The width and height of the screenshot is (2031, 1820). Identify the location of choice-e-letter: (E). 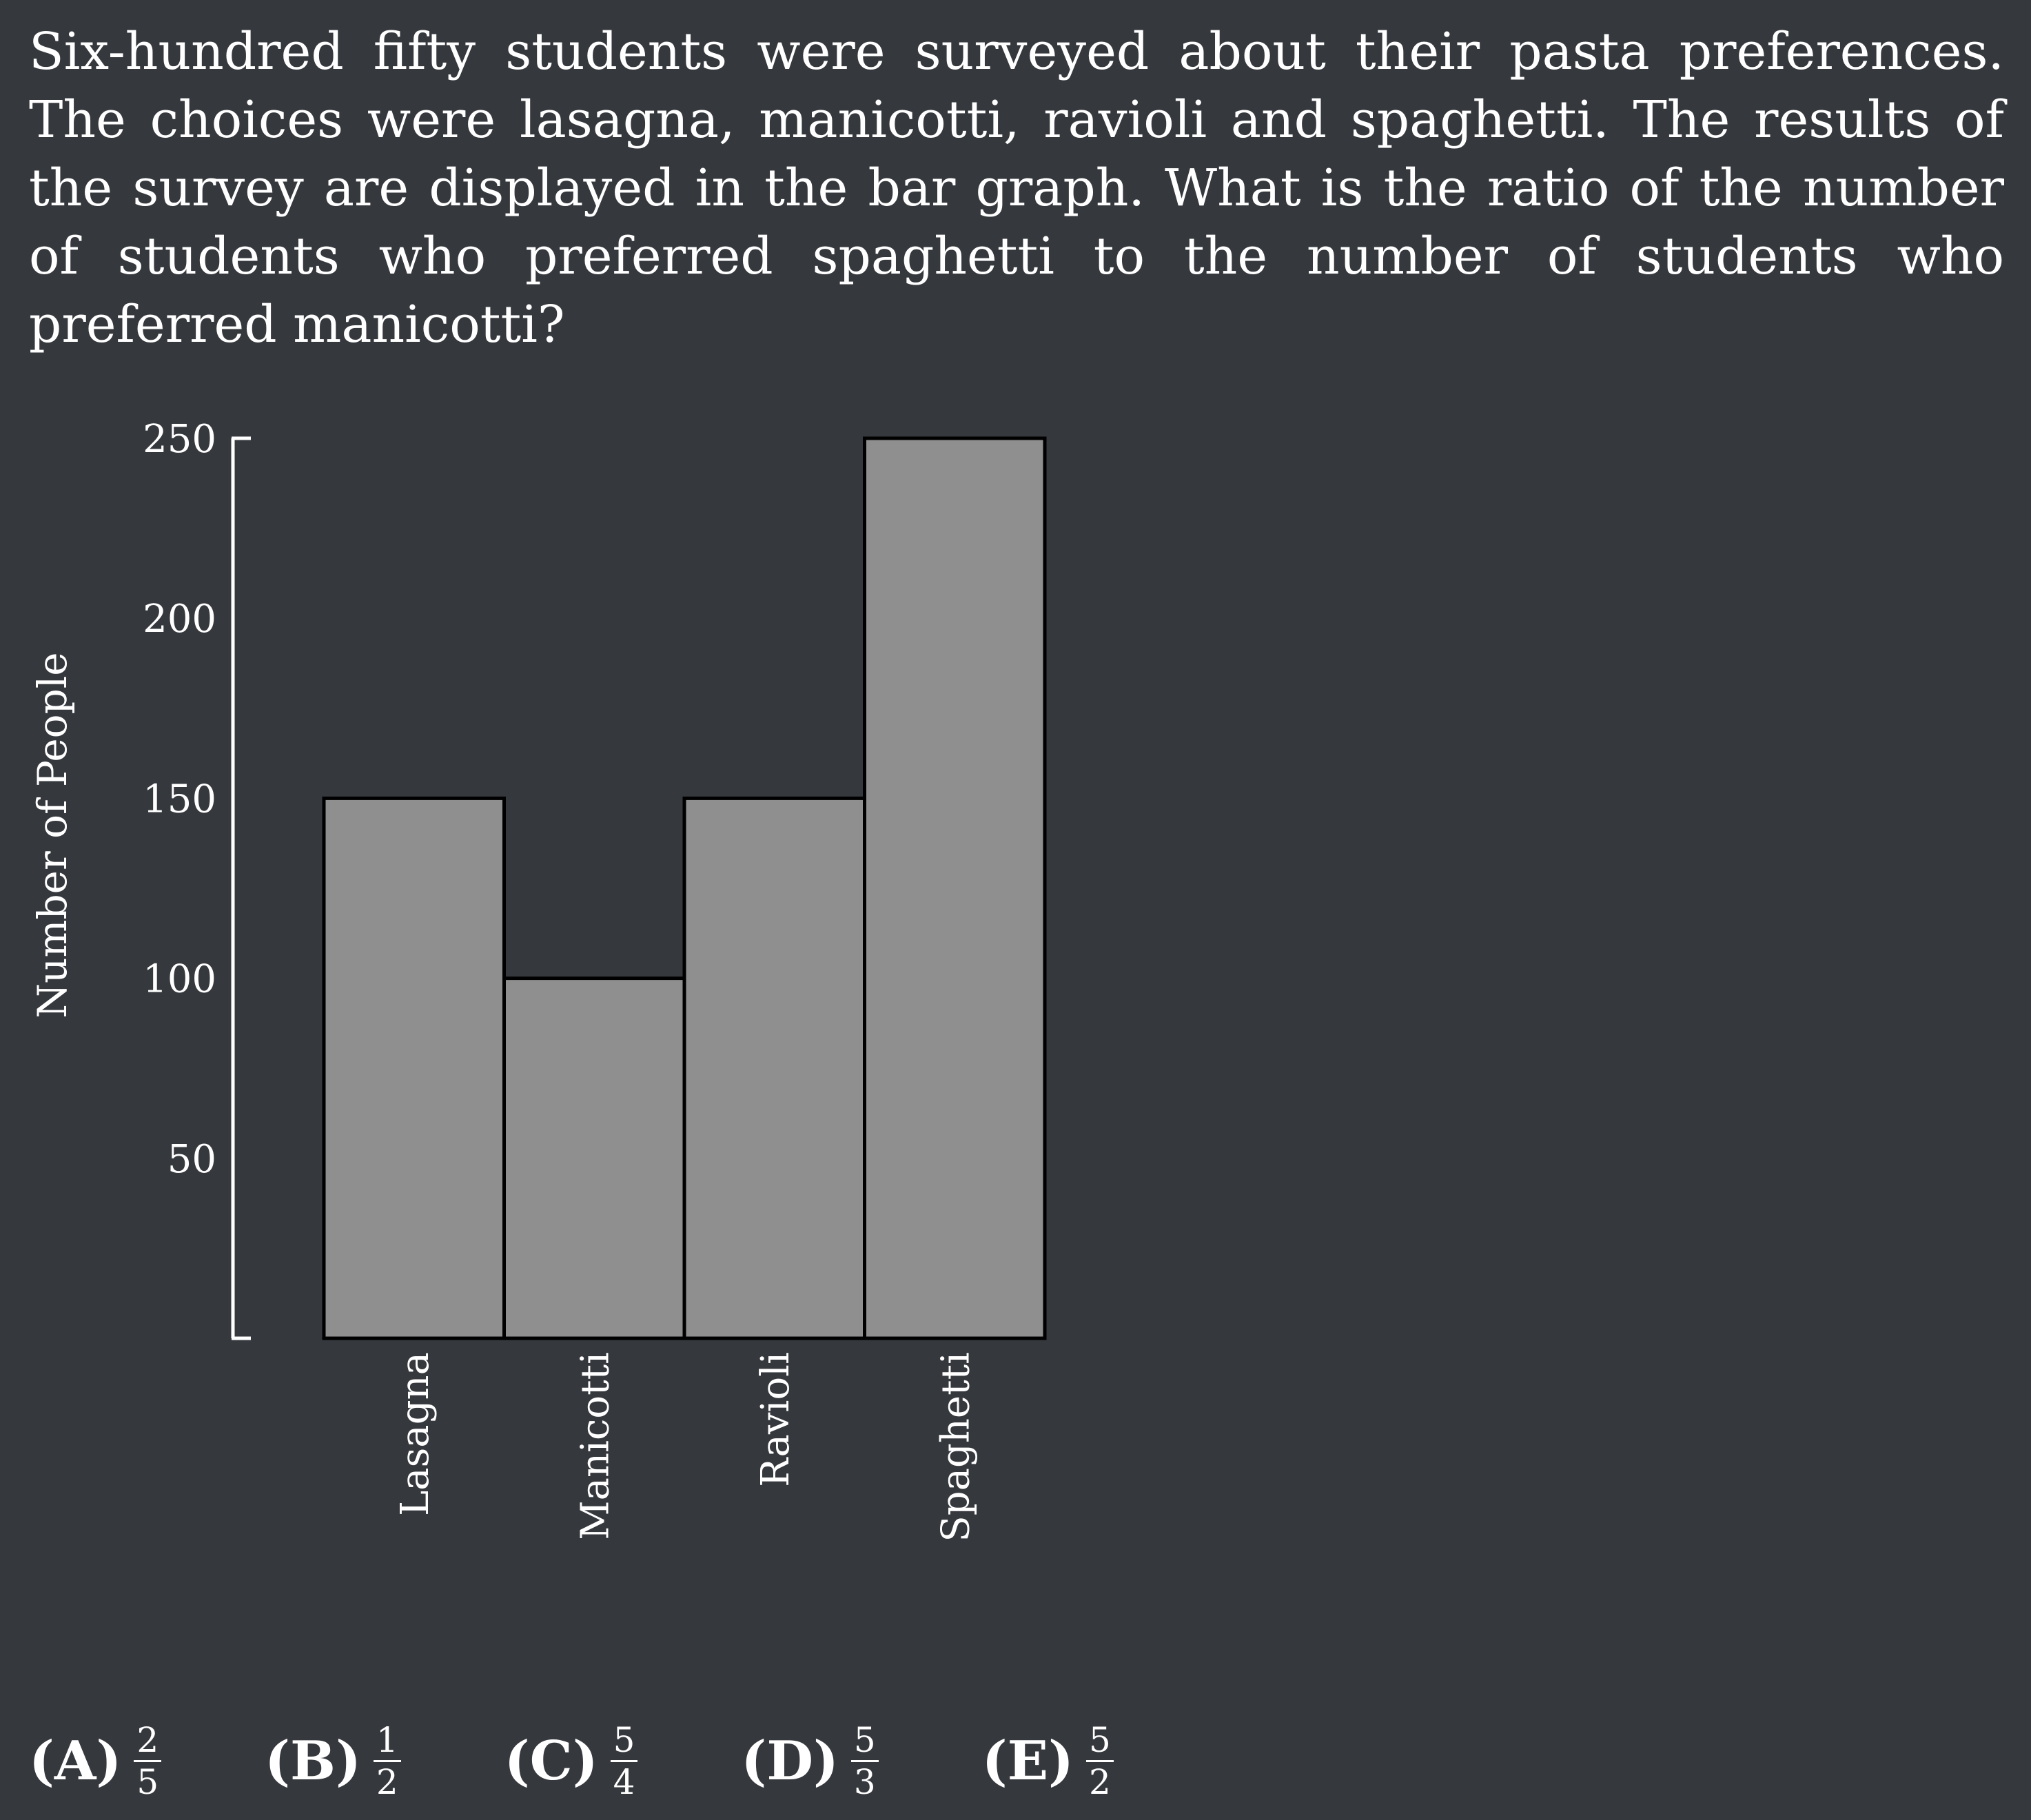
(1027, 1760).